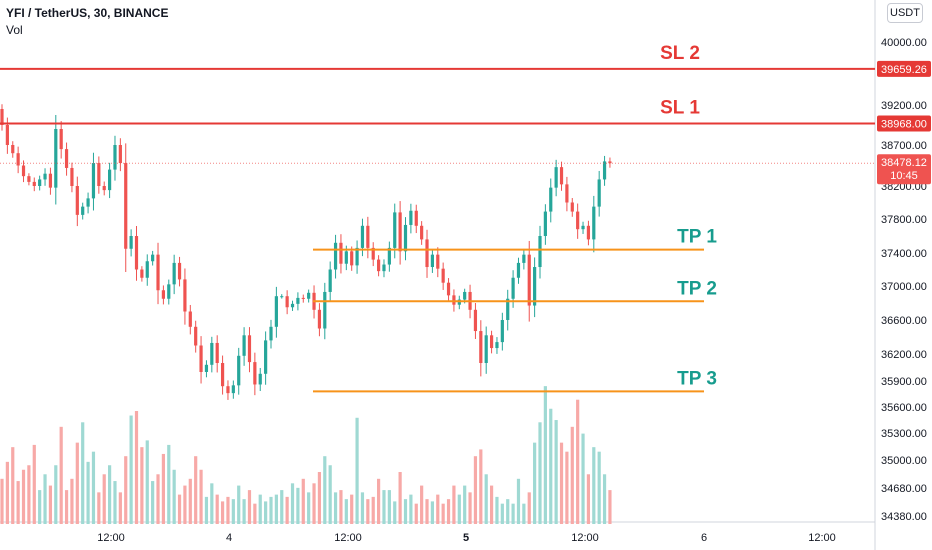 This screenshot has width=932, height=550. What do you see at coordinates (904, 254) in the screenshot?
I see `price-axis-tick: 37400.00` at bounding box center [904, 254].